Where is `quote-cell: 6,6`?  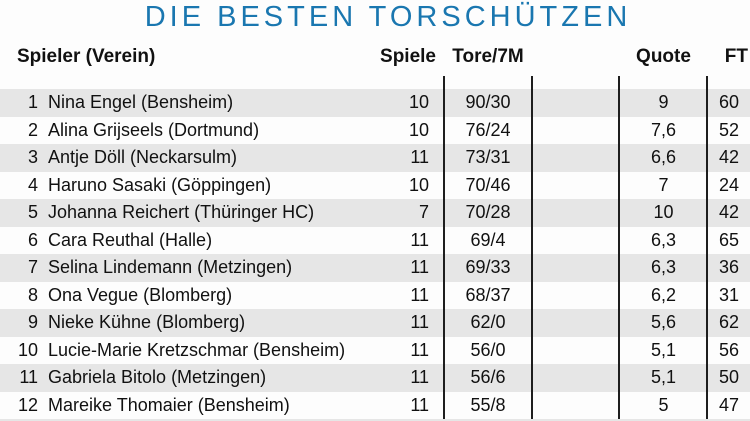 quote-cell: 6,6 is located at coordinates (663, 157).